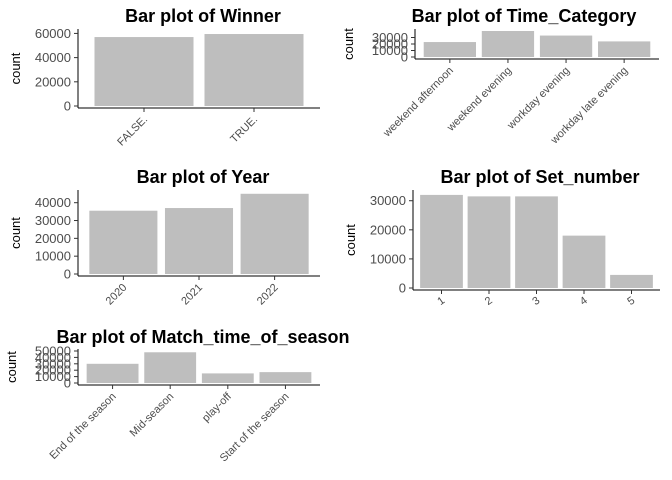  Describe the element at coordinates (539, 99) in the screenshot. I see `x-tick-label: workday evening` at that location.